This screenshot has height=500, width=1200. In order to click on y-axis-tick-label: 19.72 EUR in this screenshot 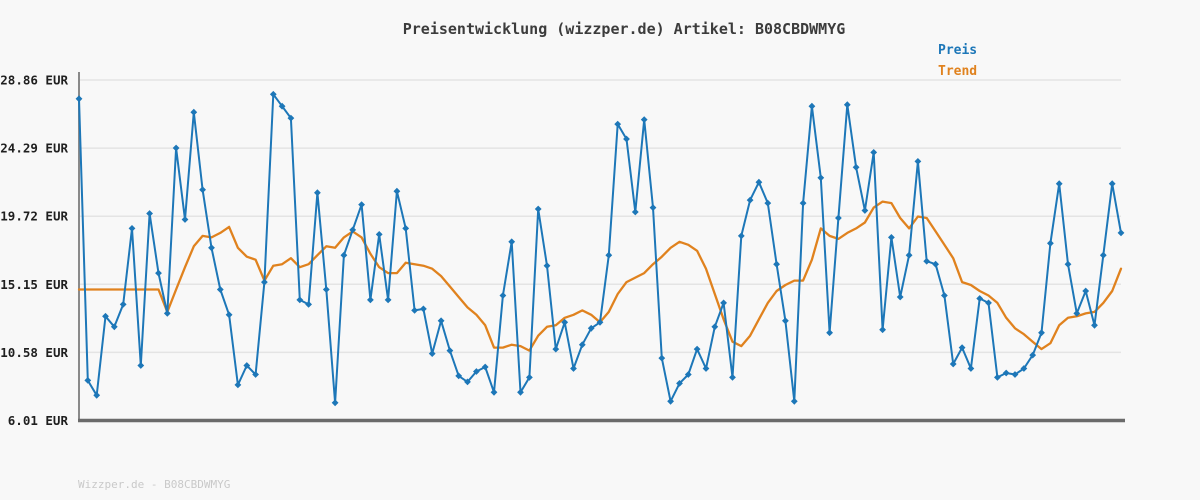, I will do `click(34, 216)`.